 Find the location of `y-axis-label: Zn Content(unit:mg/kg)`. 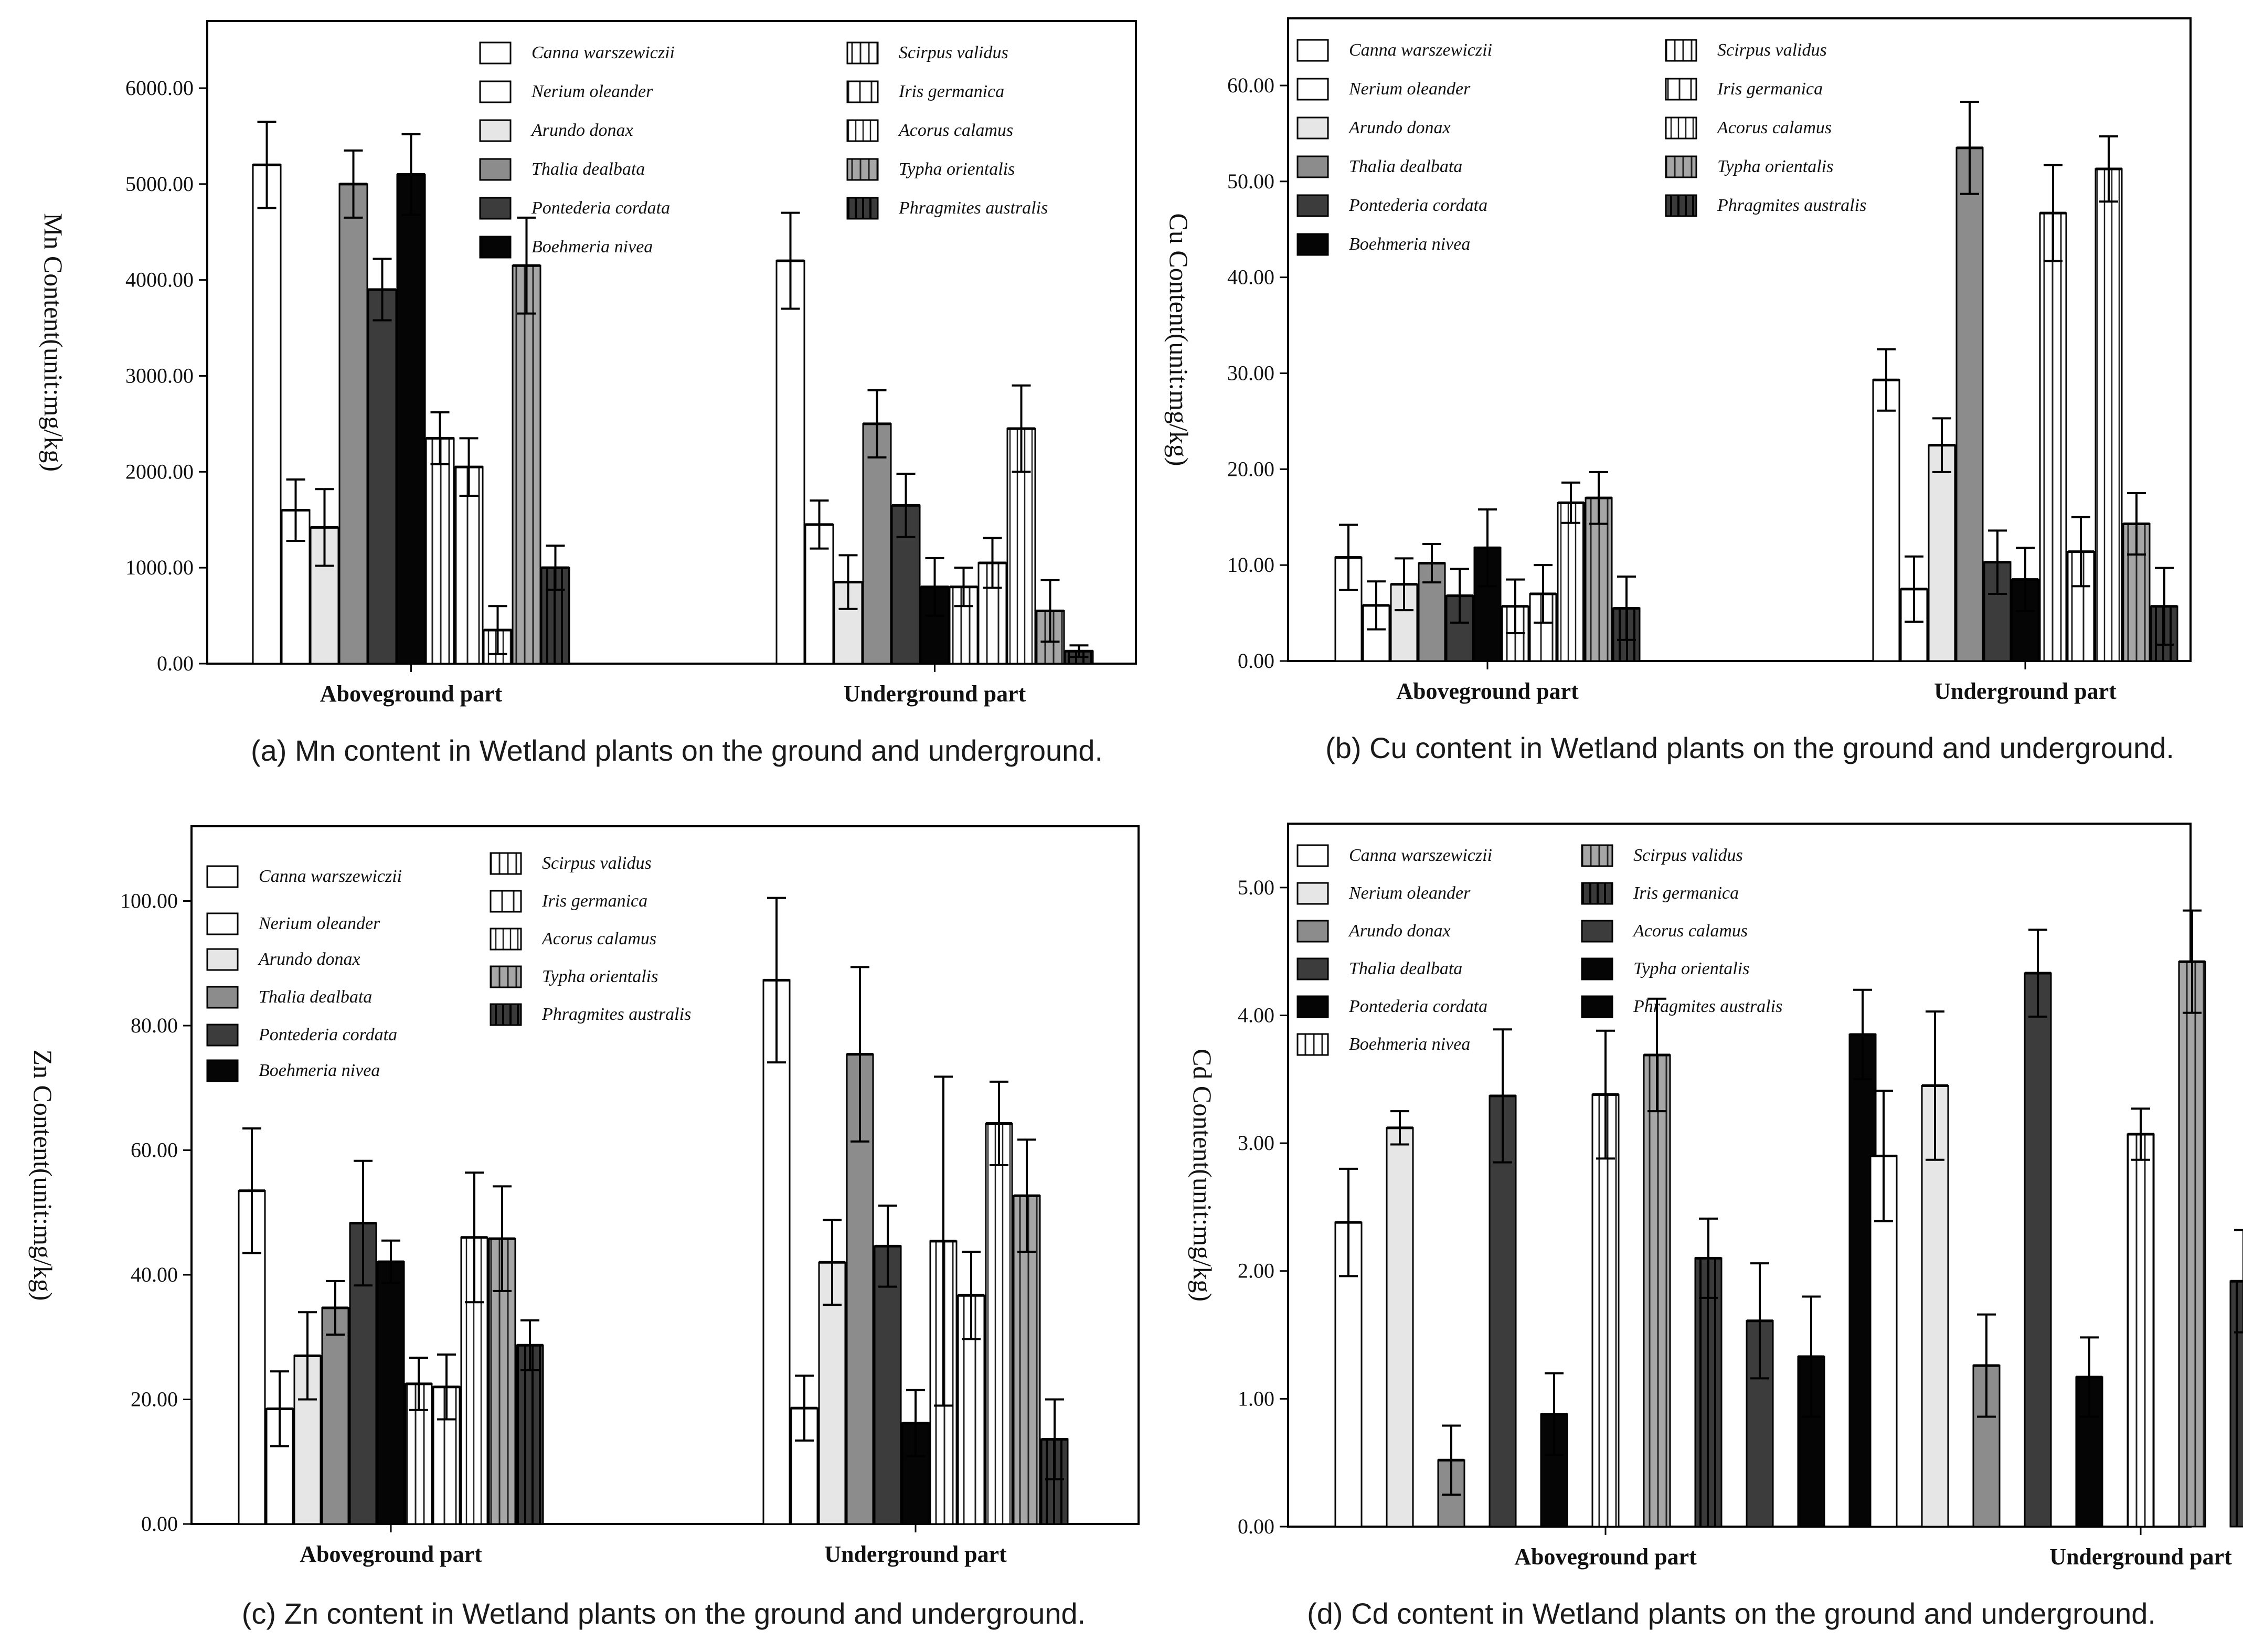

y-axis-label: Zn Content(unit:mg/kg) is located at coordinates (43, 1175).